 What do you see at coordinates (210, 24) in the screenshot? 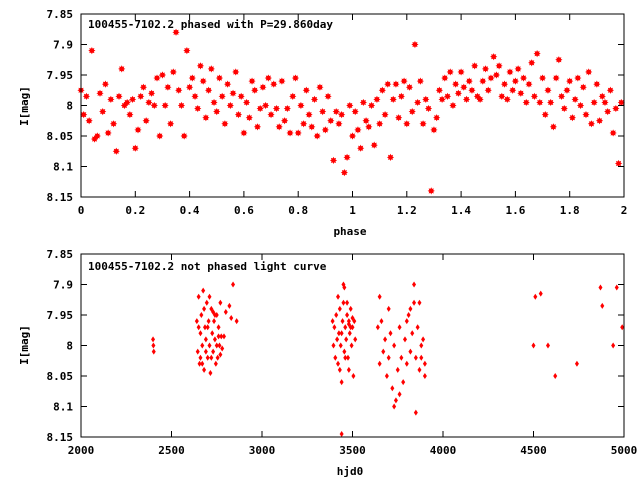
I see `phased-chart-title: 100455-7102.2 phased with P=29.860day` at bounding box center [210, 24].